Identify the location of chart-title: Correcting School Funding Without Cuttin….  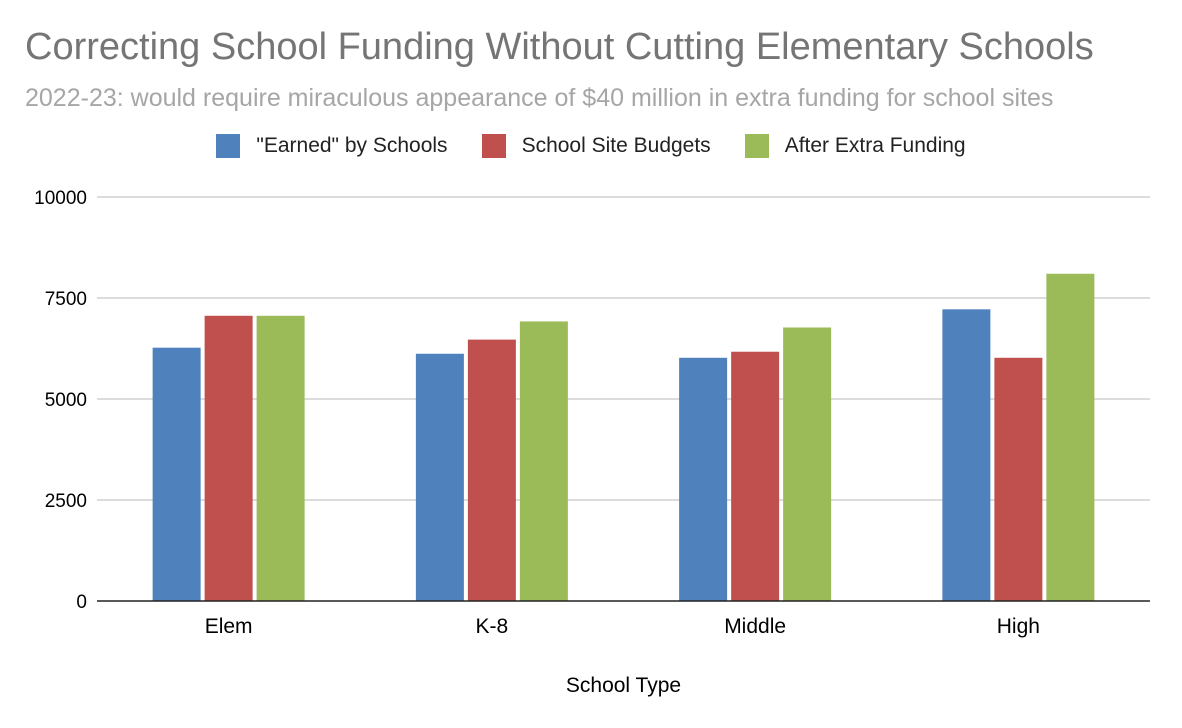
(559, 47).